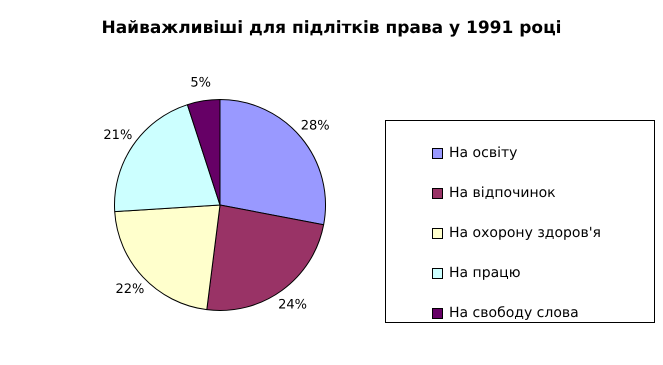 The image size is (663, 365). I want to click on legend-label: На працю, so click(484, 273).